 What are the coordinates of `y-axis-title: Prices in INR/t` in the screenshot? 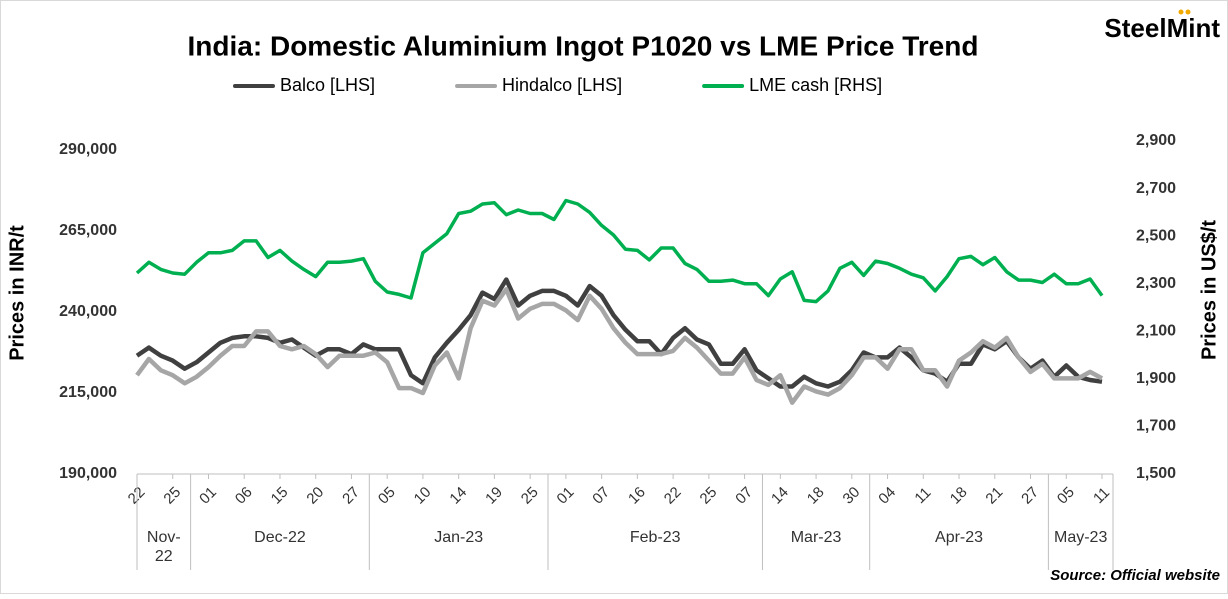 It's located at (17, 293).